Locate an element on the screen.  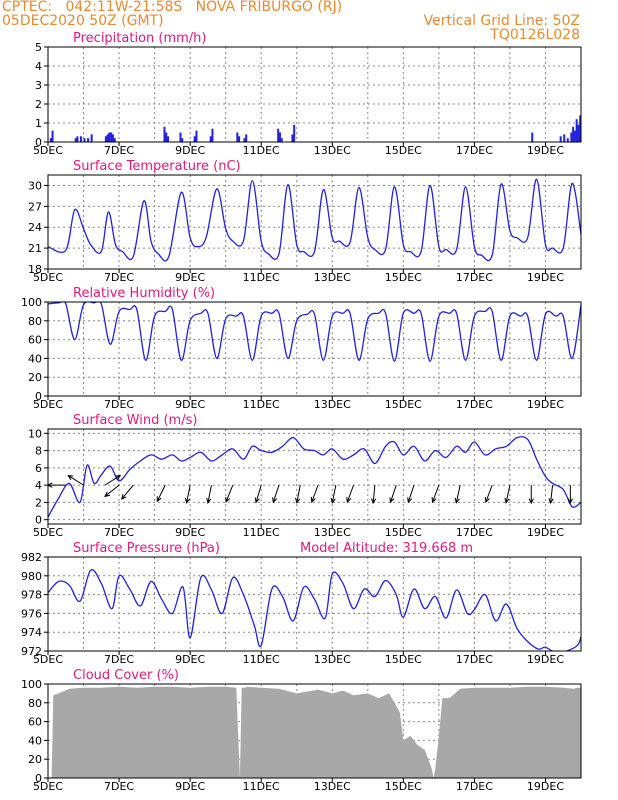
header-model-code: TQ0126L028 is located at coordinates (535, 35).